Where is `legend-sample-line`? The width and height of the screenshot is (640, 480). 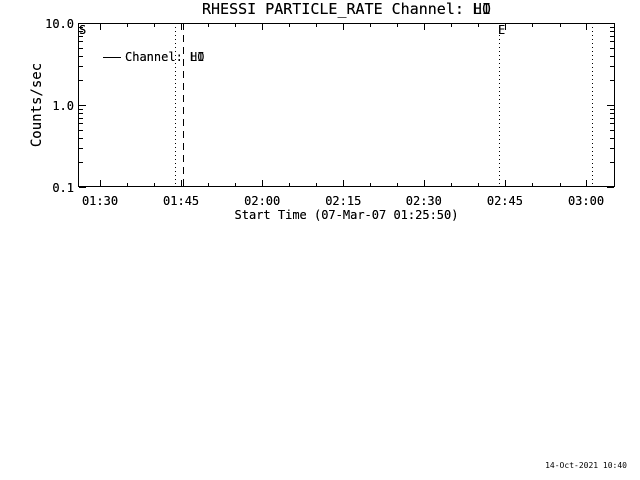
legend-sample-line is located at coordinates (112, 57).